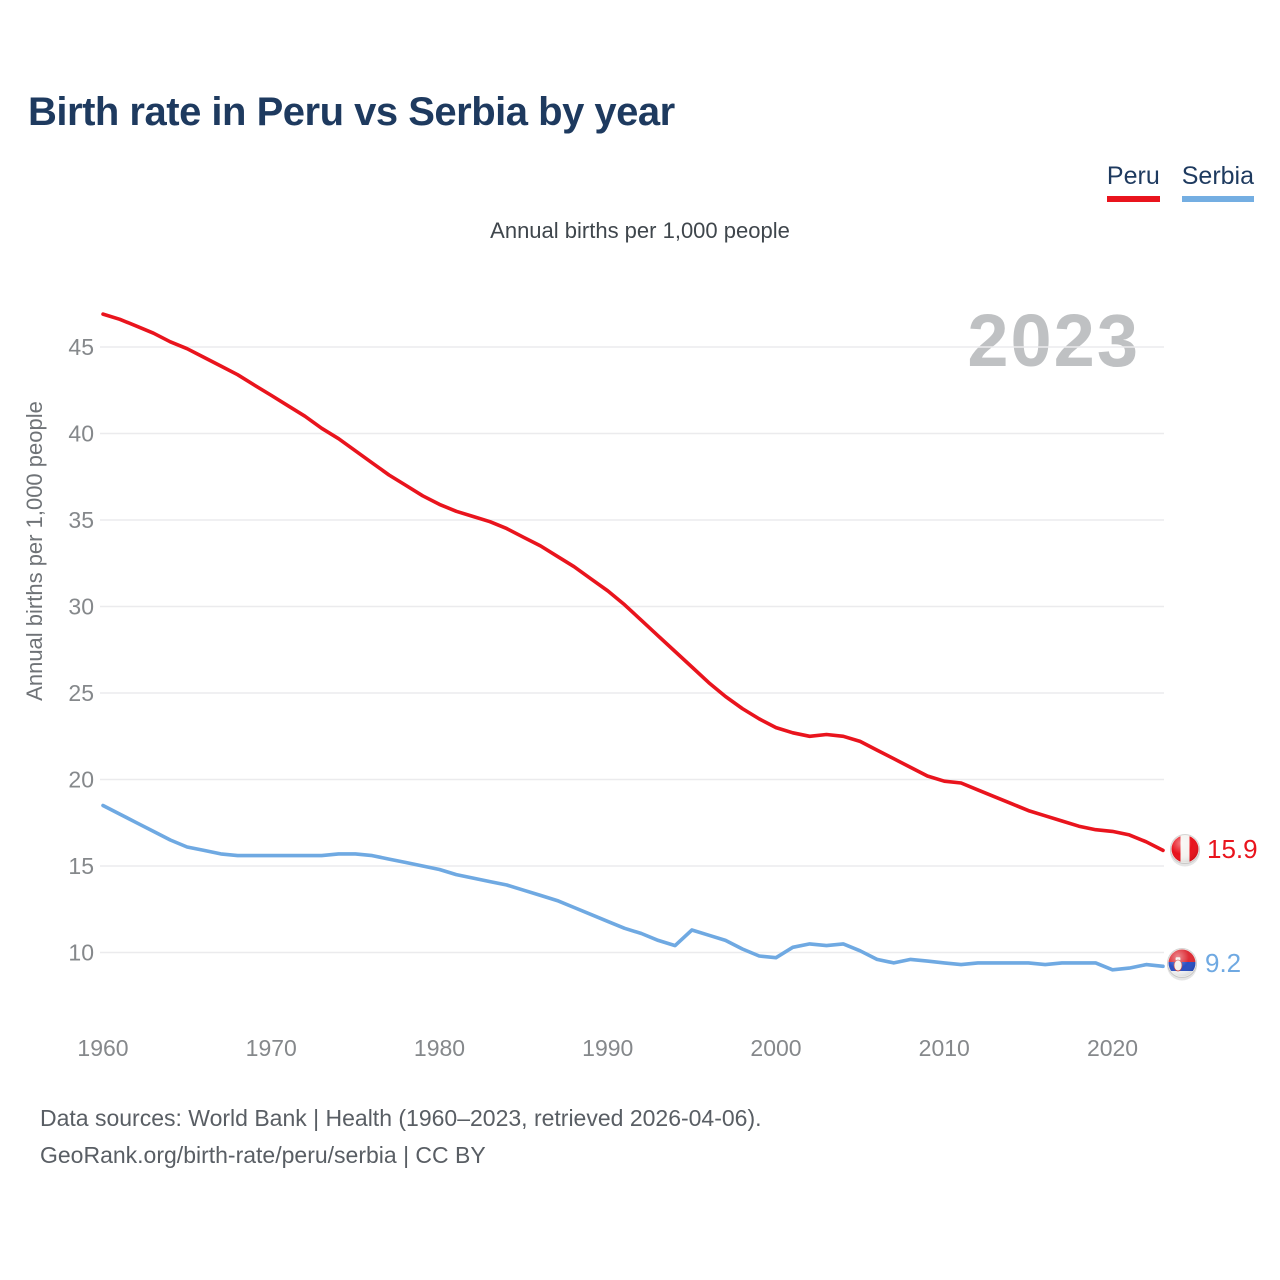 This screenshot has width=1280, height=1280. I want to click on y-tick-label: 30, so click(81, 607).